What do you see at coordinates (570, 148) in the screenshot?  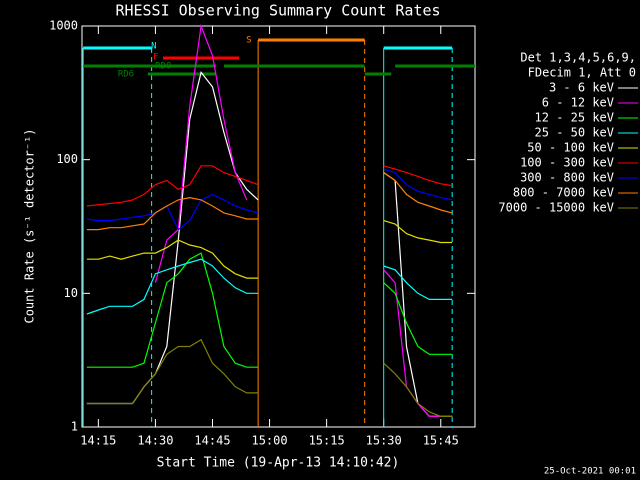 I see `legend-label: 50 - 100 keV` at bounding box center [570, 148].